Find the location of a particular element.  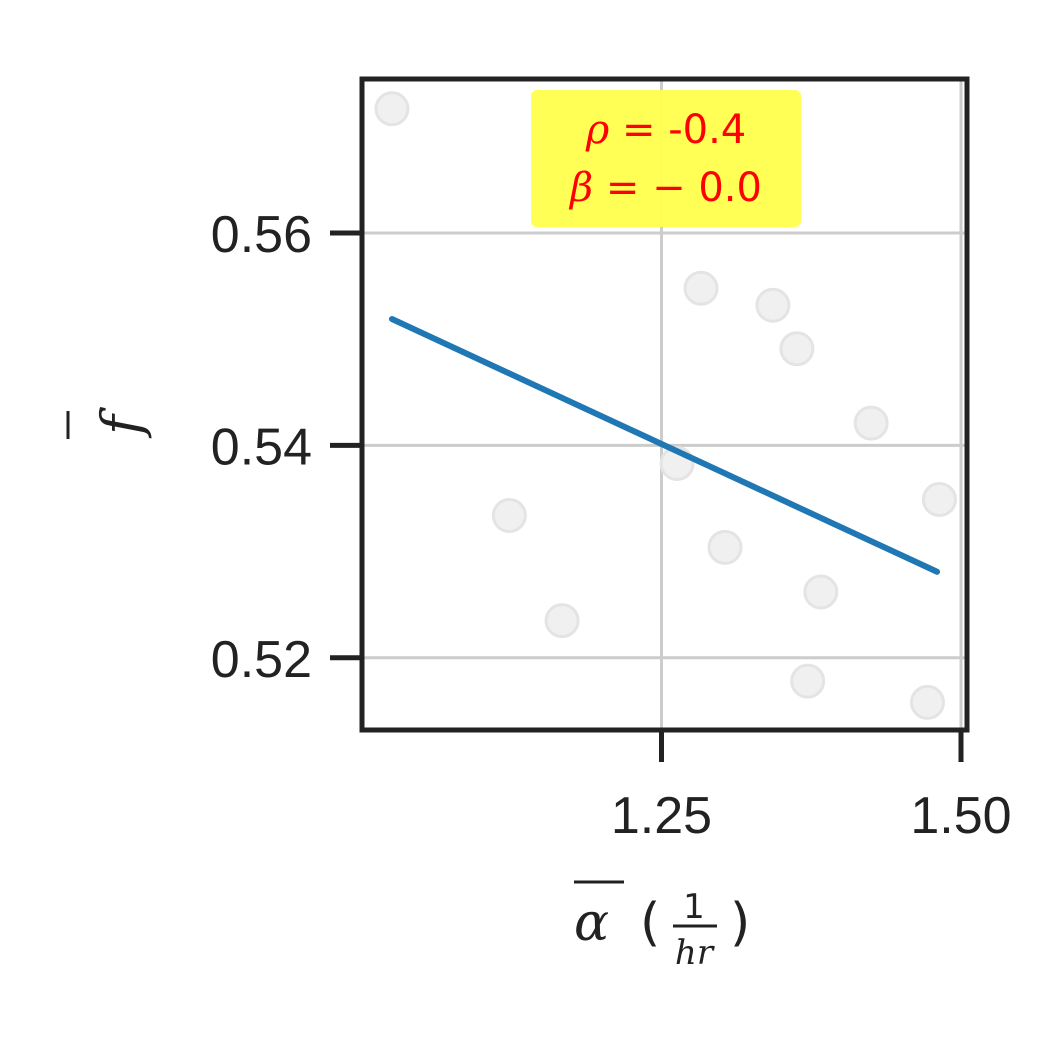

beta-annotation: β = − 0.0 is located at coordinates (665, 188).